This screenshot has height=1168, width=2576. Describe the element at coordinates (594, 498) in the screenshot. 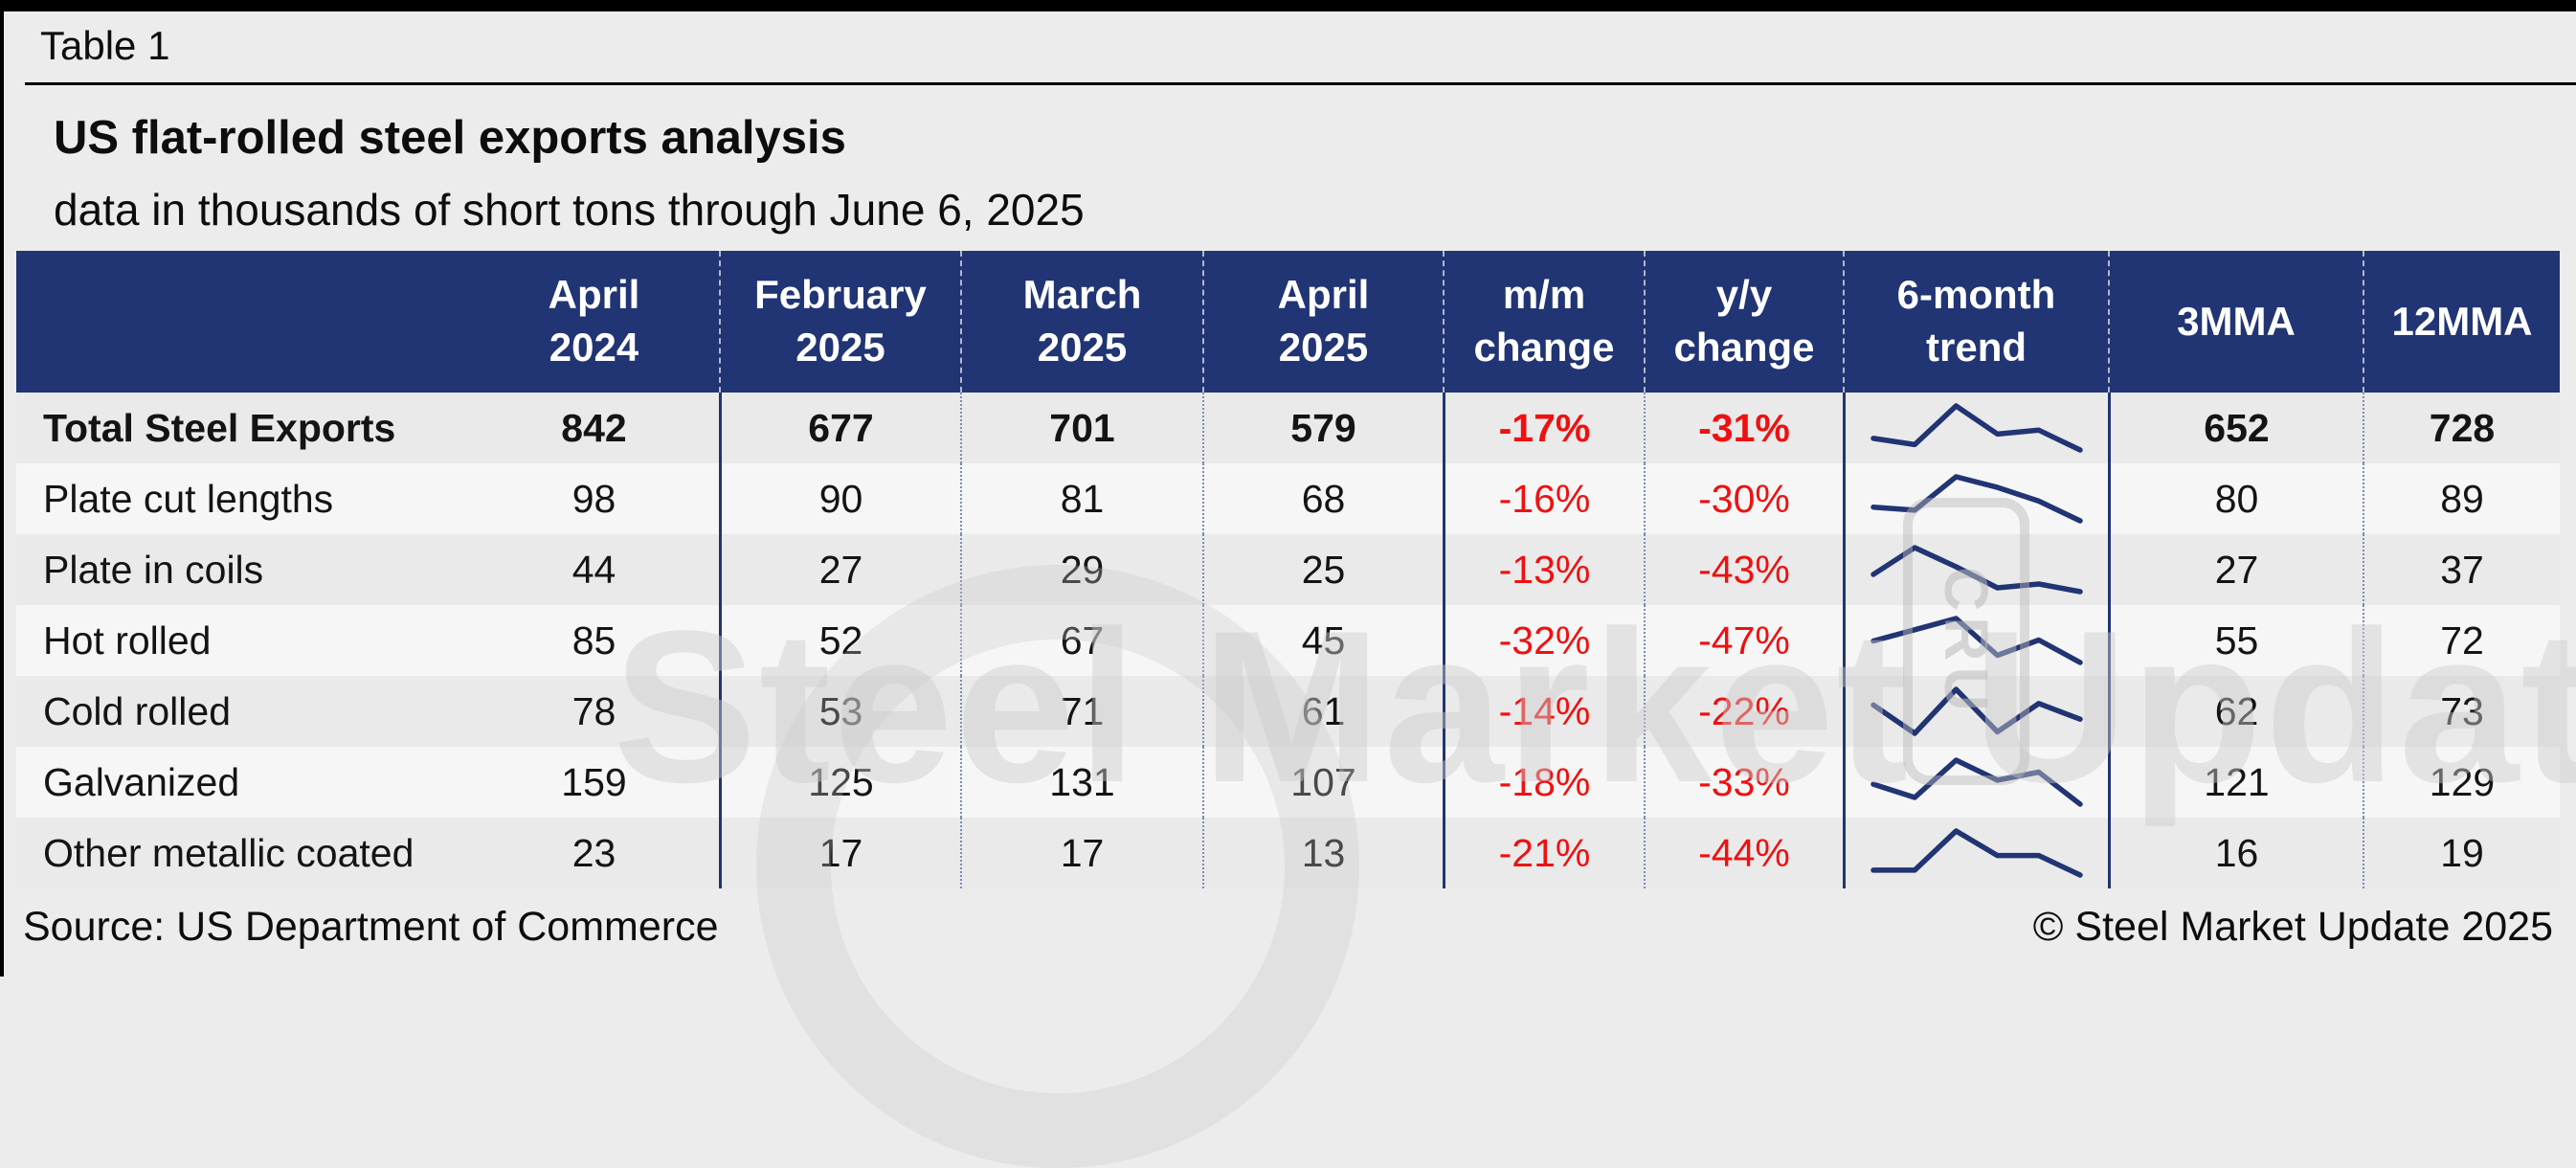

I see `cell-april-2024: 98` at that location.